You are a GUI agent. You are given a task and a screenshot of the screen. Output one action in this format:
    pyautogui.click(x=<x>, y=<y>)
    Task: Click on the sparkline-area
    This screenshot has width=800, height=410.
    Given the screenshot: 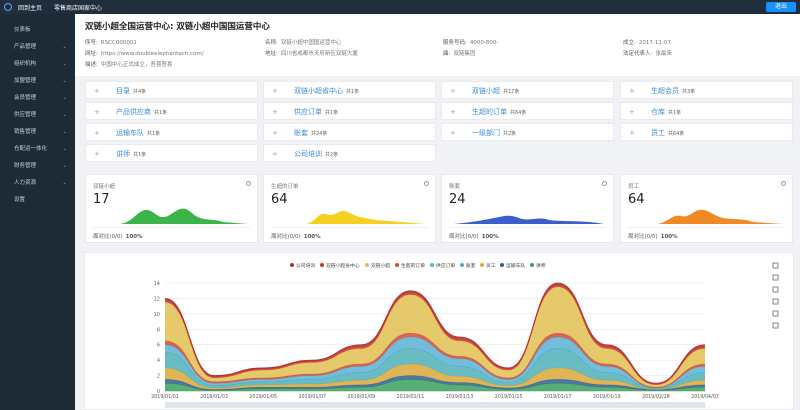 What is the action you would take?
    pyautogui.click(x=529, y=219)
    